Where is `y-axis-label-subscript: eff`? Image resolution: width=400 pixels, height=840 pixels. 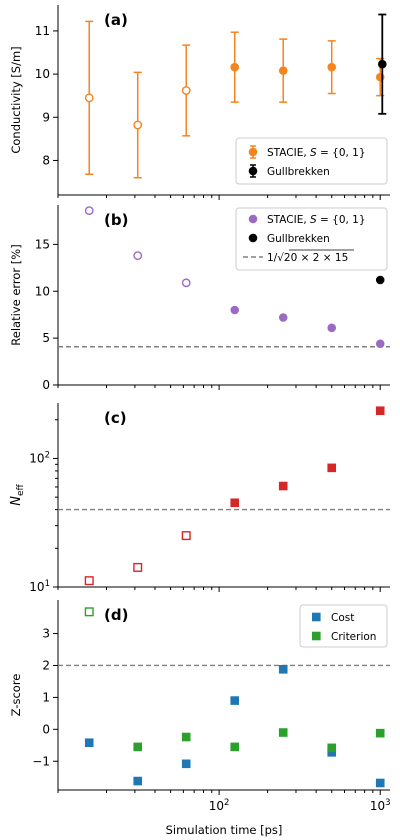 y-axis-label-subscript: eff is located at coordinates (21, 489).